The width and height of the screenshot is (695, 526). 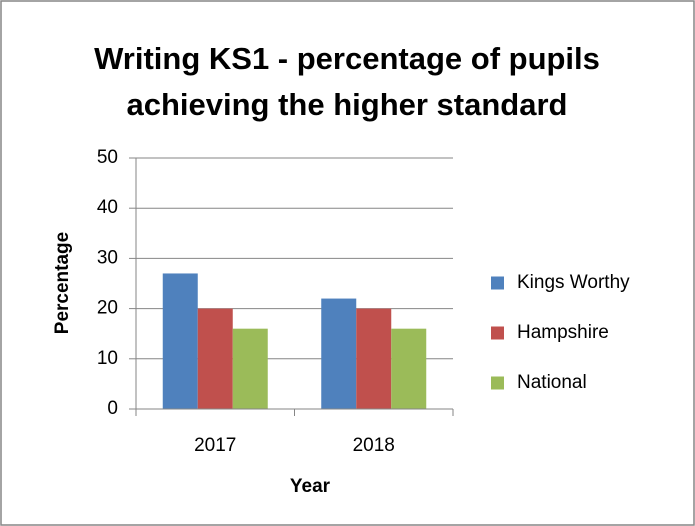 I want to click on legend-label: Hampshire, so click(x=563, y=332).